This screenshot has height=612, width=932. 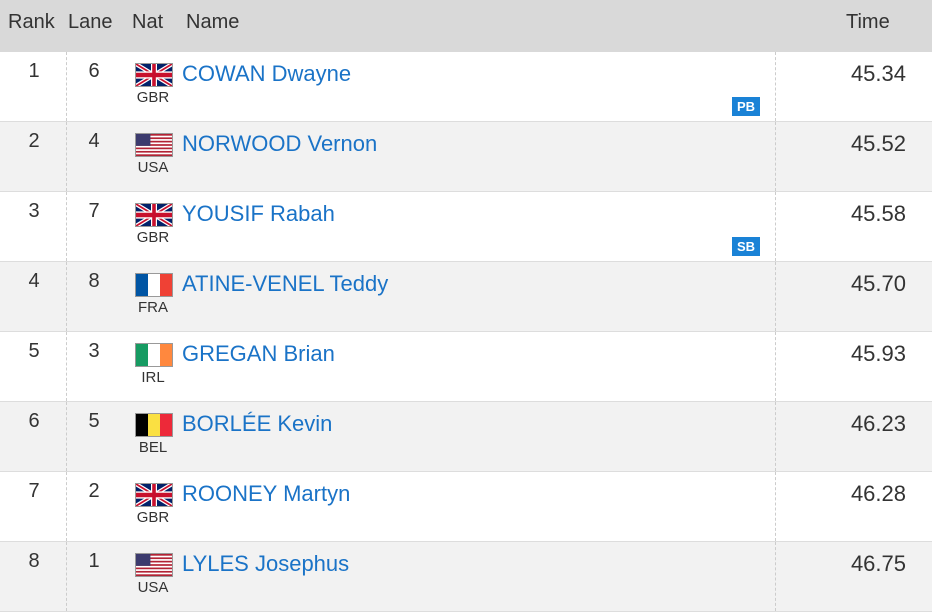 I want to click on table-row: 3 7 GBR YOUSIF Rabah SB 45.58, so click(x=466, y=227).